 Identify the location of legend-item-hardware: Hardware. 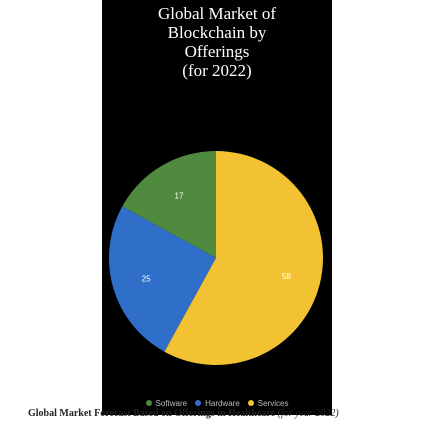
(217, 403).